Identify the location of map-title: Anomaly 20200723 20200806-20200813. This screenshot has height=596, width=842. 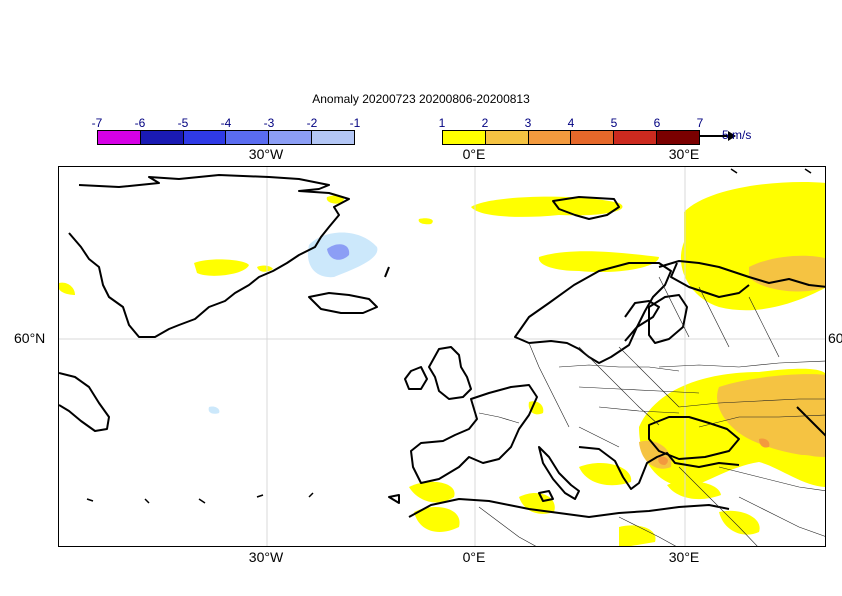
(421, 99).